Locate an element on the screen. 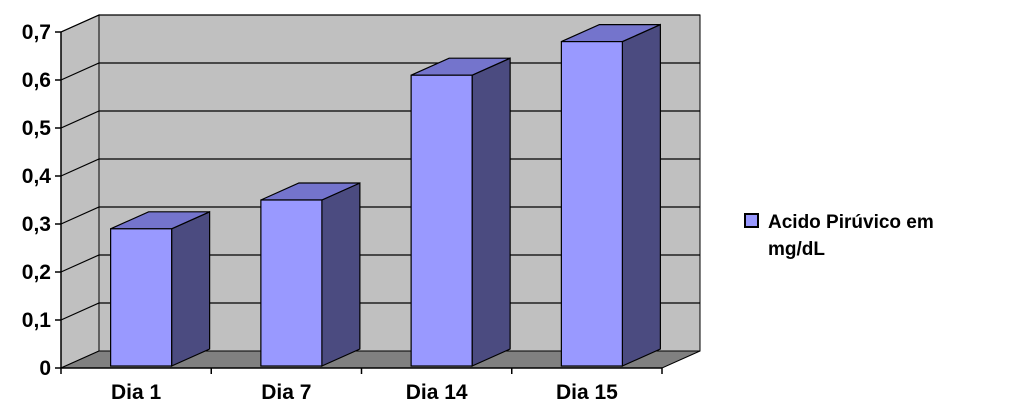 The height and width of the screenshot is (403, 1024). gridline is located at coordinates (380, 23).